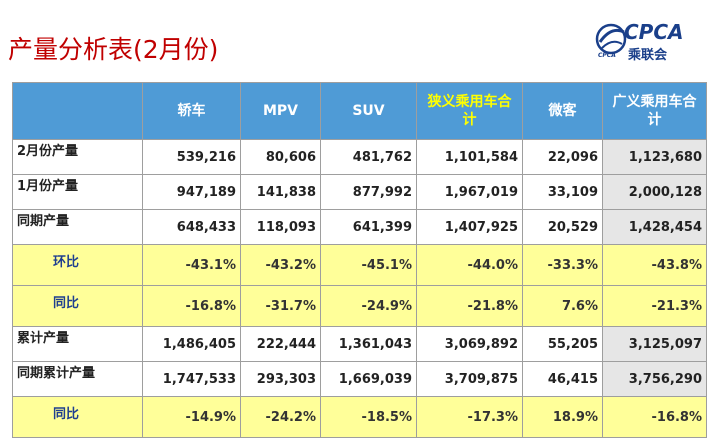  I want to click on table-cell: 55,205, so click(562, 344).